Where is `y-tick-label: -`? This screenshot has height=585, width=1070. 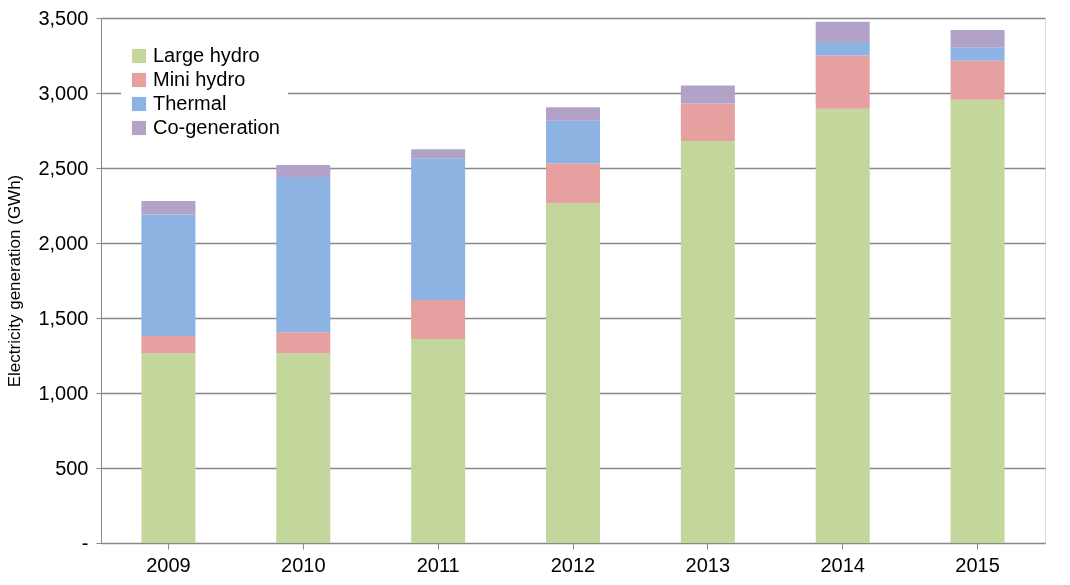 y-tick-label: - is located at coordinates (85, 542).